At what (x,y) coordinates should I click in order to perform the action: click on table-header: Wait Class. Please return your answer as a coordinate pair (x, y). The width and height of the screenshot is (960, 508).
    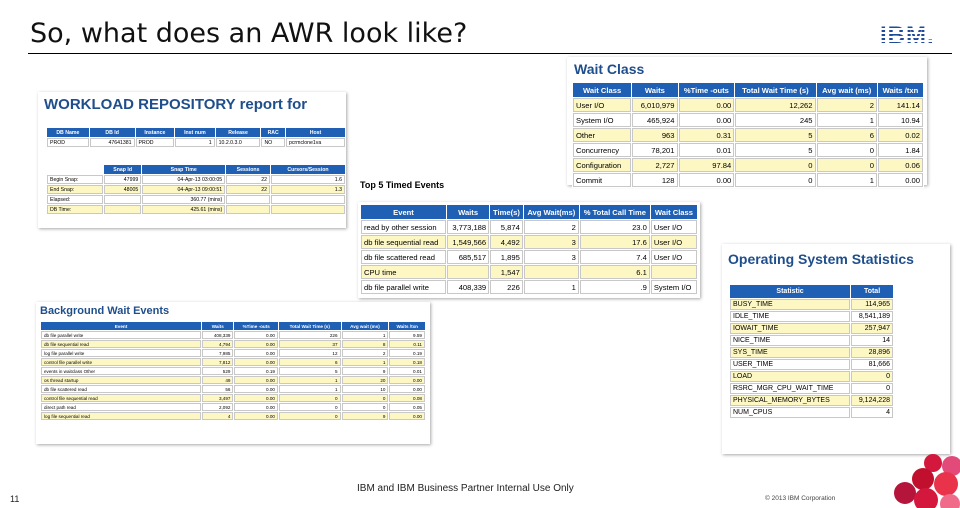
    Looking at the image, I should click on (673, 212).